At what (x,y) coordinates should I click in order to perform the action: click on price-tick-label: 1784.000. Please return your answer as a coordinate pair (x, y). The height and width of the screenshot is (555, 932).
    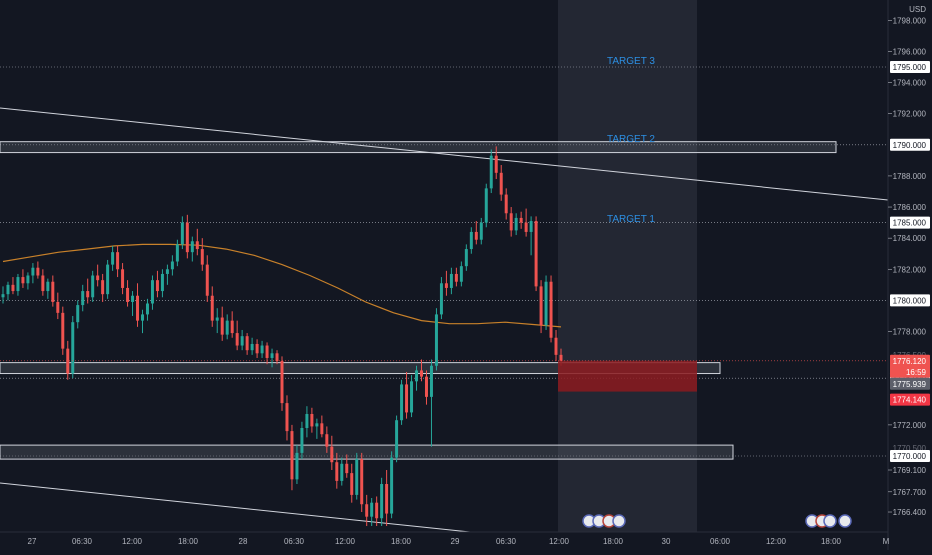
    Looking at the image, I should click on (910, 238).